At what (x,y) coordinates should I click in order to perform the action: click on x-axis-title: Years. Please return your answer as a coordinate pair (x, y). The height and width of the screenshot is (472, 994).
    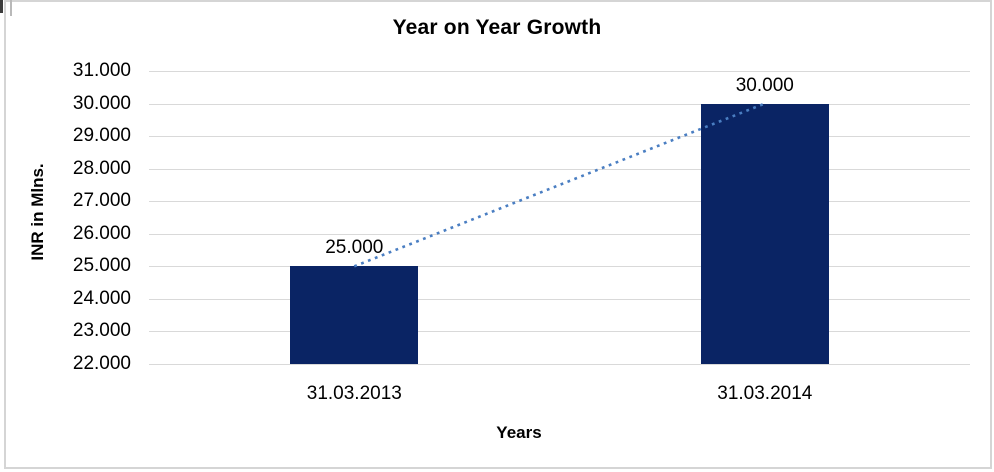
    Looking at the image, I should click on (519, 432).